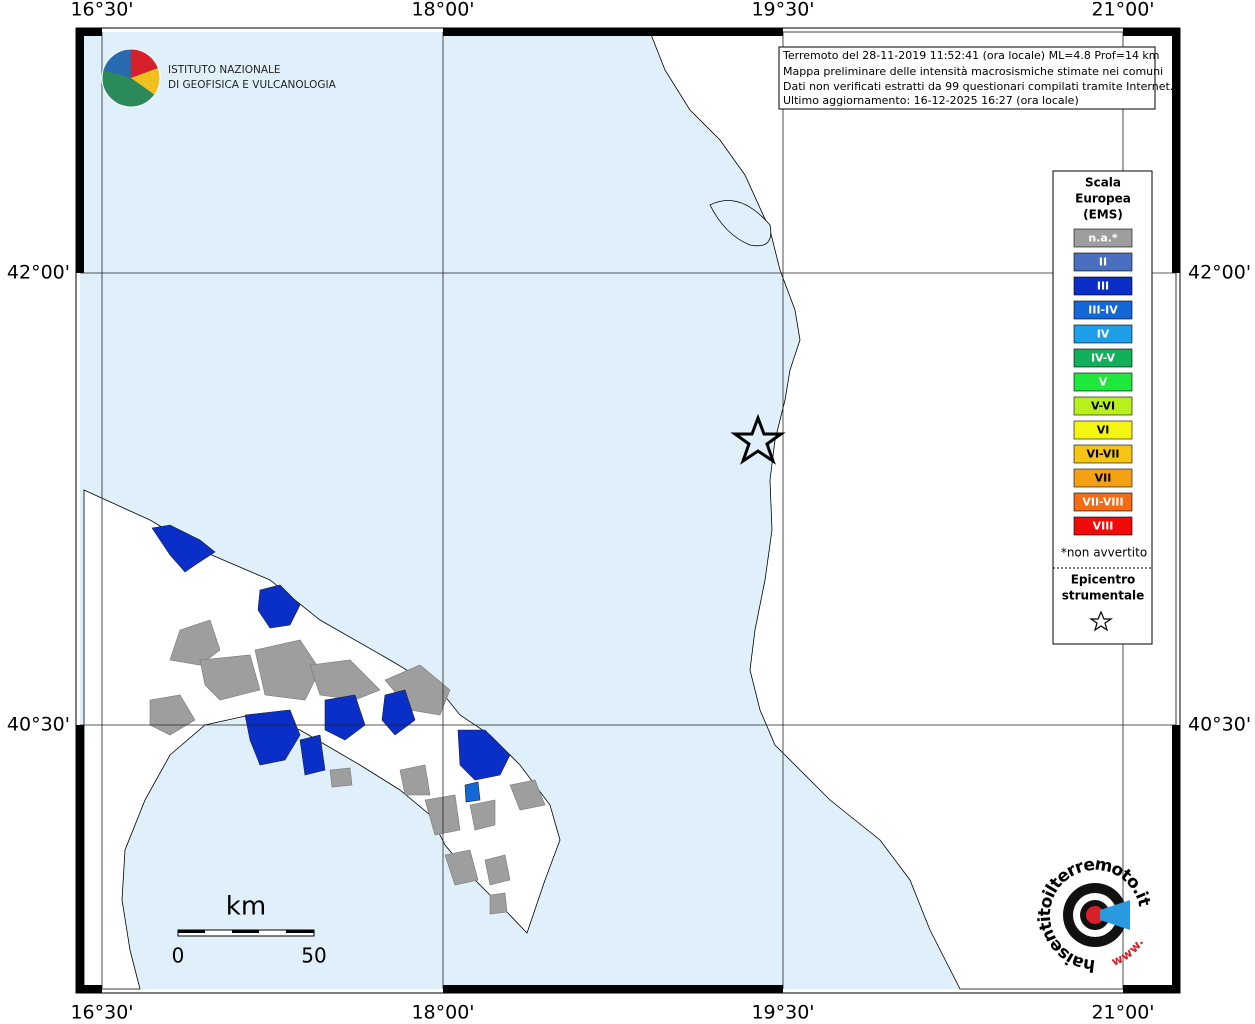 The width and height of the screenshot is (1255, 1024). Describe the element at coordinates (252, 85) in the screenshot. I see `logo-text: DI GEOFISICA E VULCANOLOGIA` at that location.